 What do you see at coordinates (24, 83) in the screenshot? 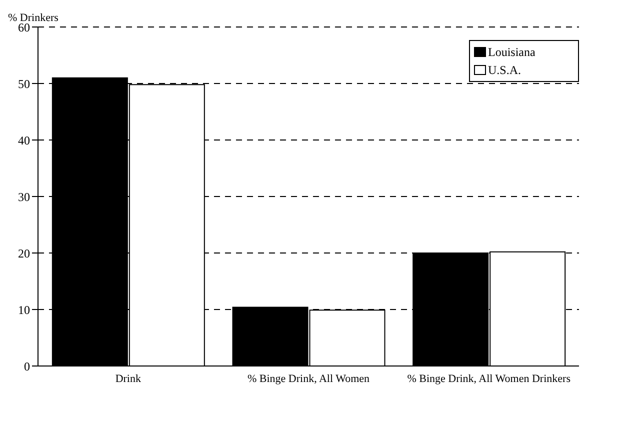
I see `y-tick-label: 50` at bounding box center [24, 83].